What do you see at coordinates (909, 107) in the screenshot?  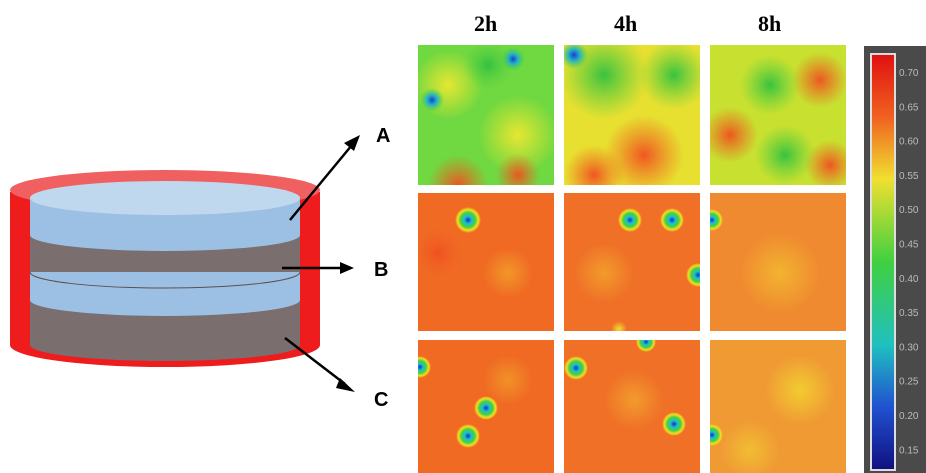 I see `colorbar-tick: 0.65` at bounding box center [909, 107].